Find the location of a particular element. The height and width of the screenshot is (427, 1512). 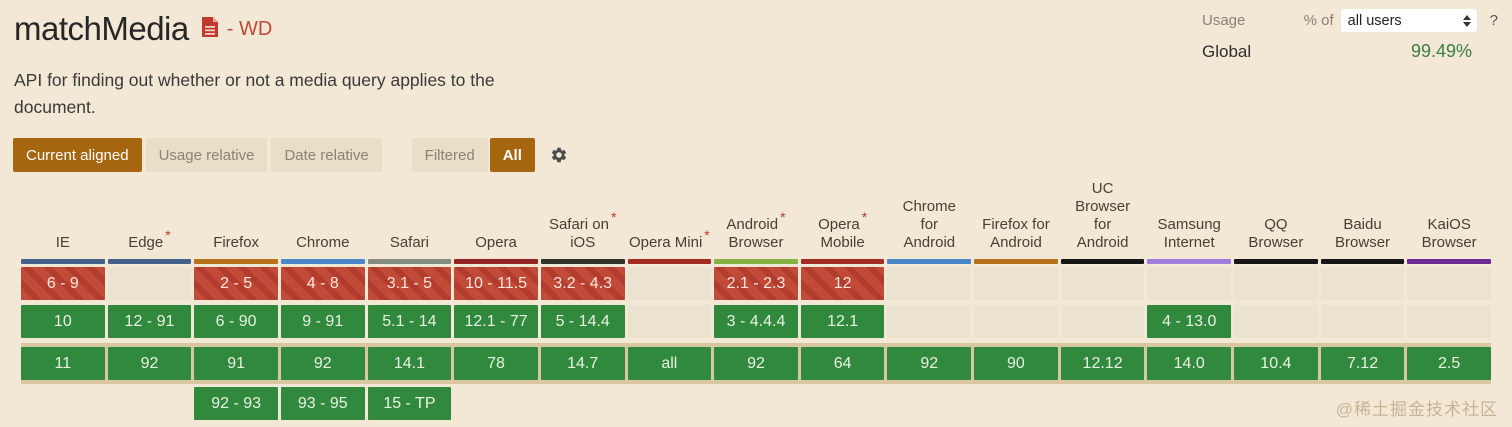

support-cell: all is located at coordinates (669, 363).